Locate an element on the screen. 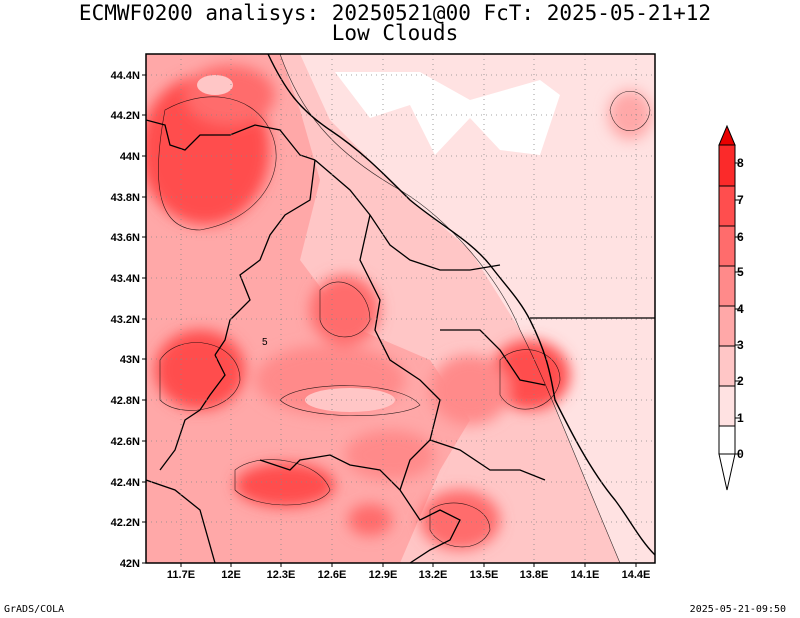 The height and width of the screenshot is (618, 800). colorbar-label: 3 is located at coordinates (740, 345).